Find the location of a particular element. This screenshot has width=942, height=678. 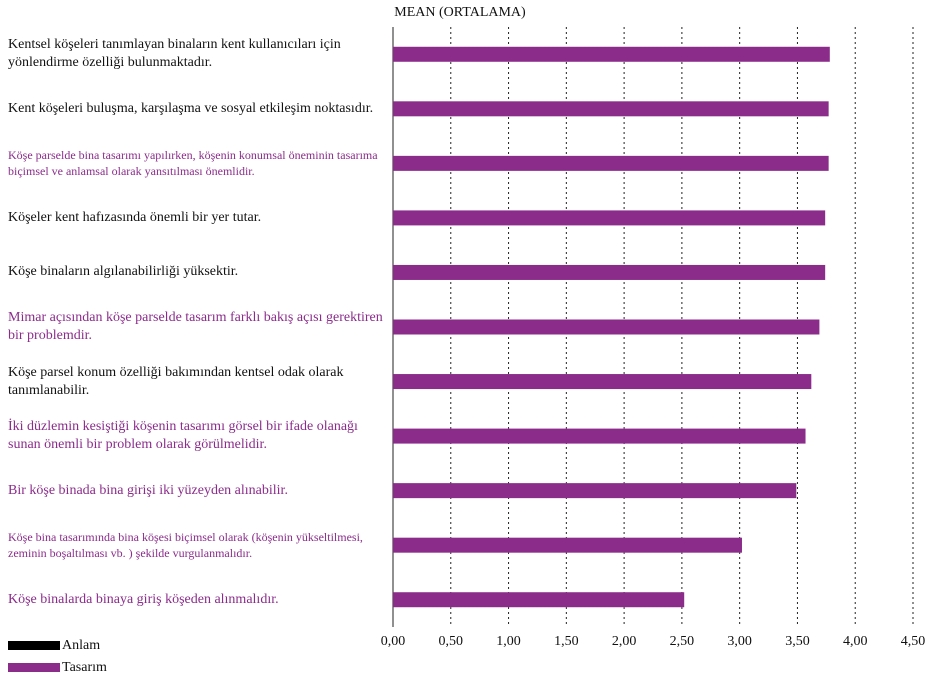

legend-label-tasarim: Tasarım is located at coordinates (84, 667).